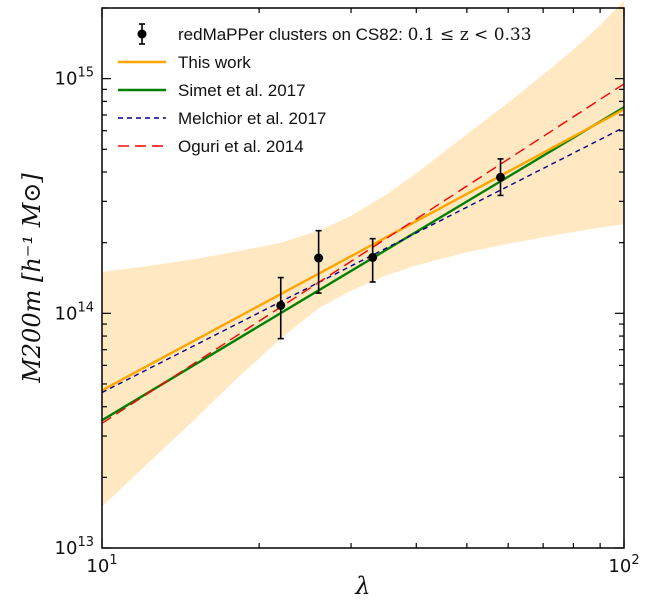 The image size is (665, 604). What do you see at coordinates (74, 78) in the screenshot?
I see `y-tick-label-3: 1015` at bounding box center [74, 78].